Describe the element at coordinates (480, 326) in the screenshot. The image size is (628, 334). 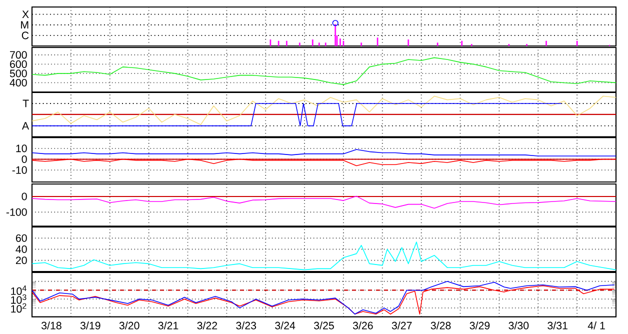
I see `x-tick-label: 3/29` at that location.